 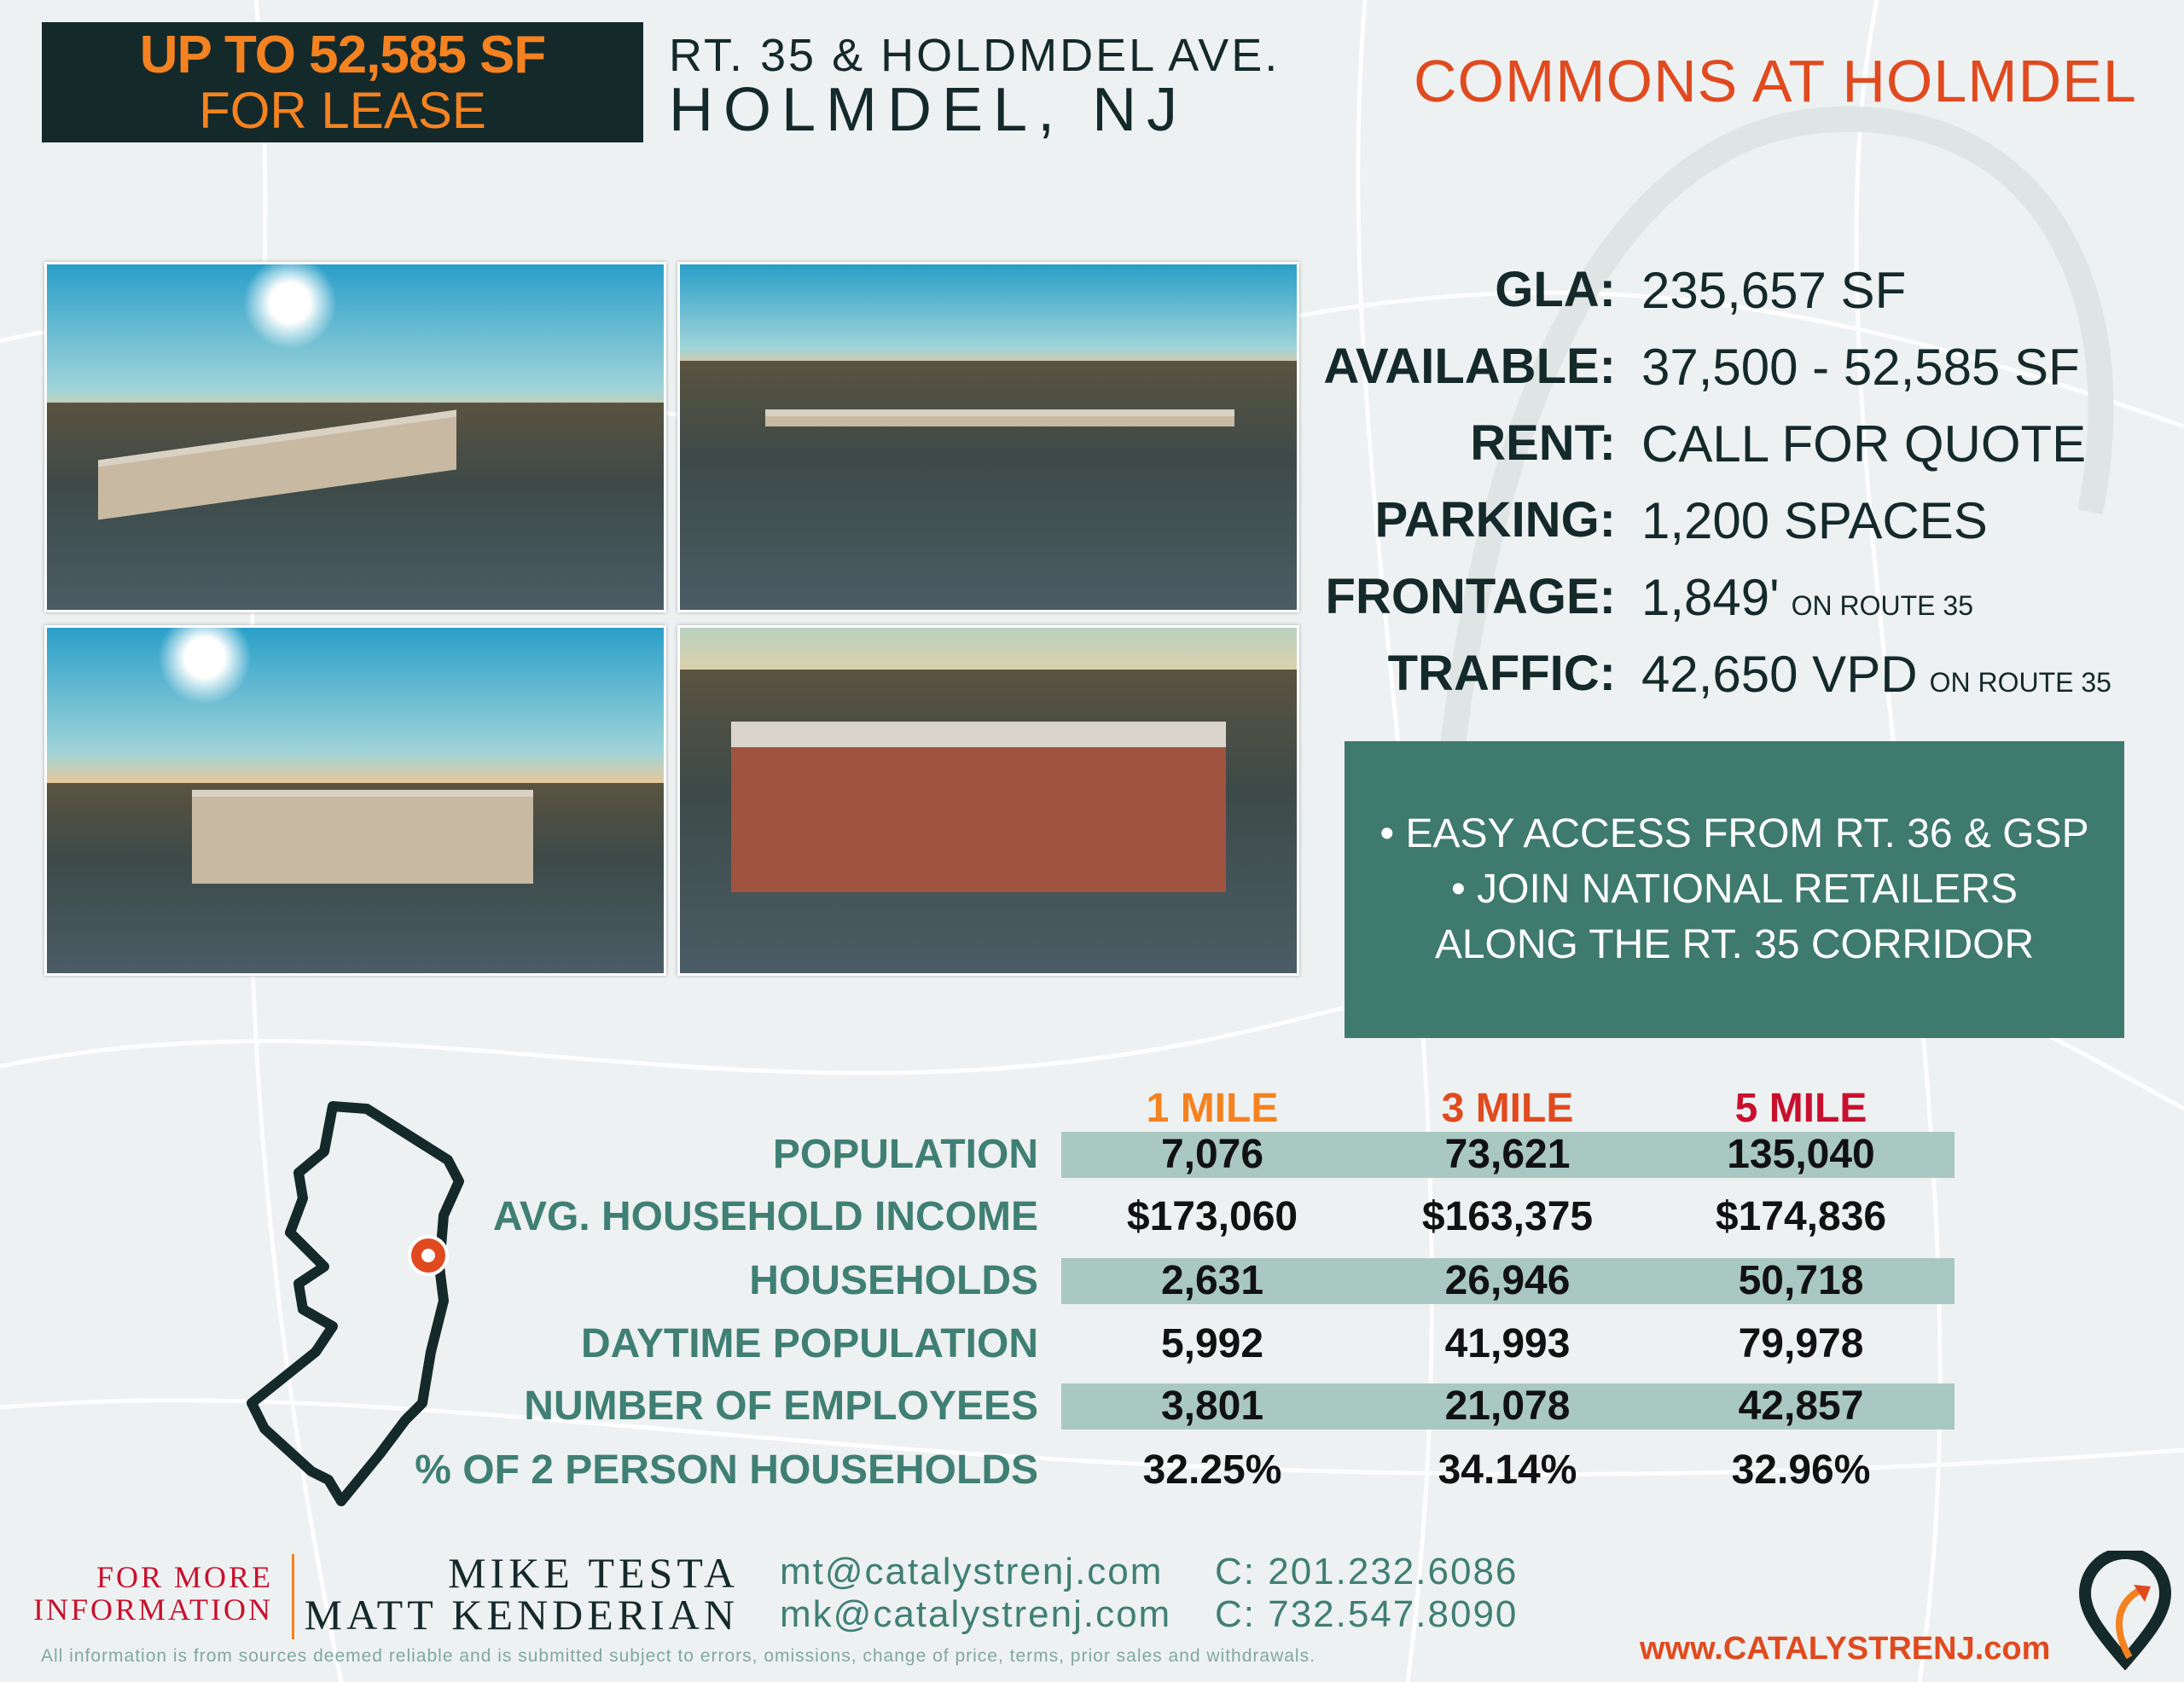 What do you see at coordinates (1864, 444) in the screenshot?
I see `spec-value: CALL FOR QUOTE` at bounding box center [1864, 444].